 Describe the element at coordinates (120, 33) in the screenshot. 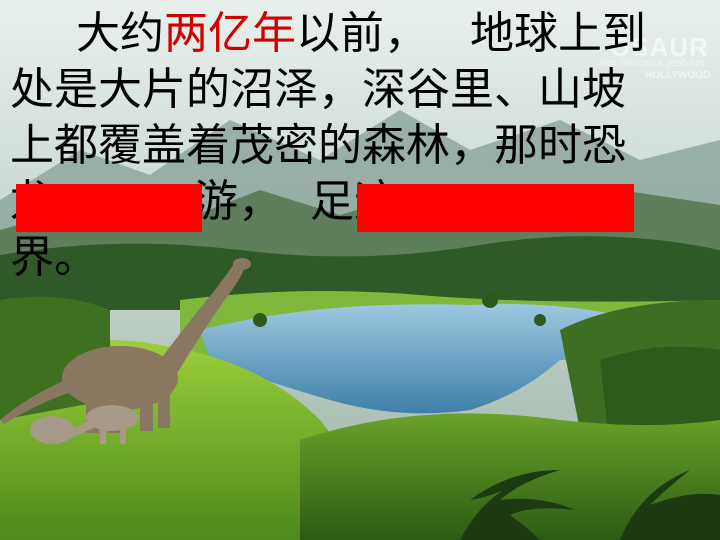

I see `text-line-1-prefix: 大约` at that location.